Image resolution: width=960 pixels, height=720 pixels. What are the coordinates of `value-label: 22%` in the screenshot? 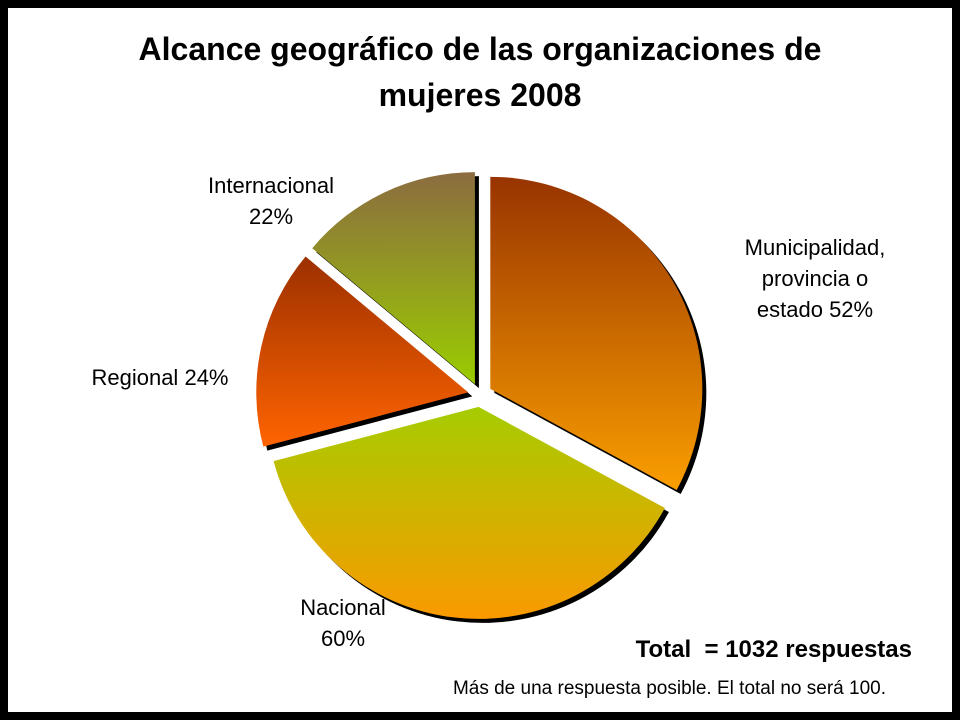 It's located at (271, 216).